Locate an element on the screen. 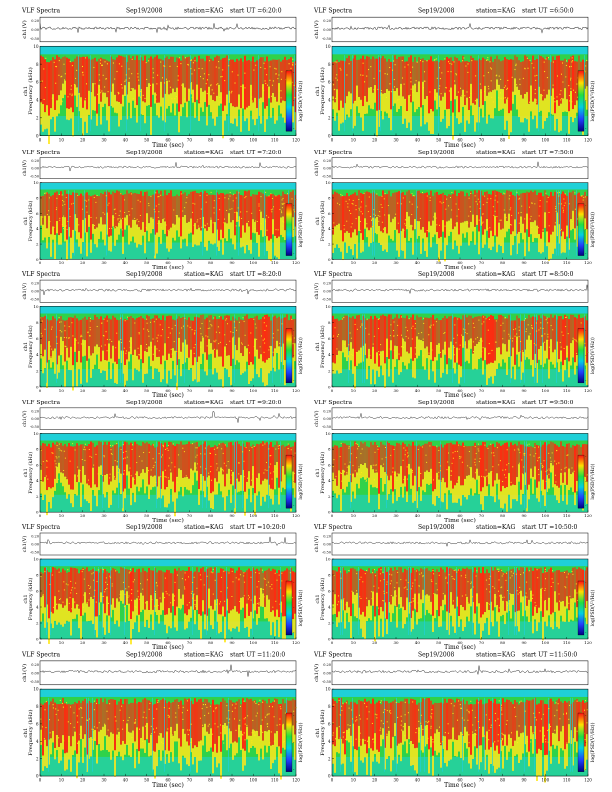 The height and width of the screenshot is (792, 612). x-tick-label: 120 is located at coordinates (588, 139).